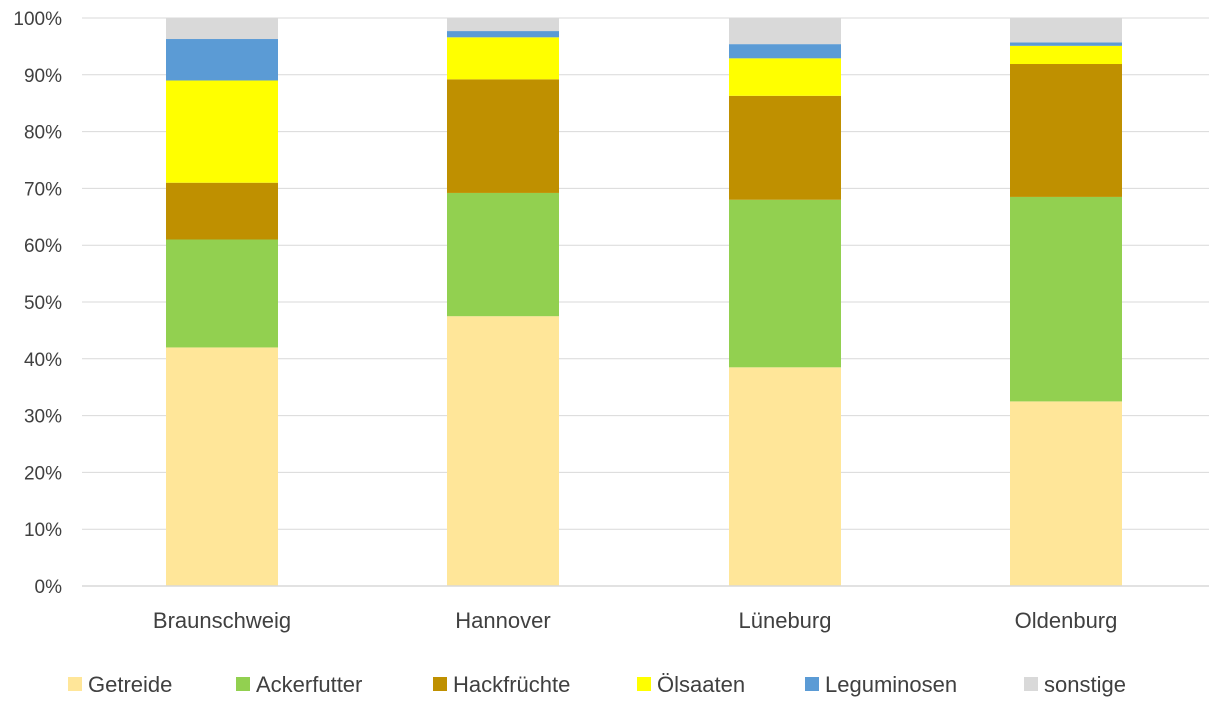 The width and height of the screenshot is (1209, 704). I want to click on y-tick-label: 10%, so click(43, 530).